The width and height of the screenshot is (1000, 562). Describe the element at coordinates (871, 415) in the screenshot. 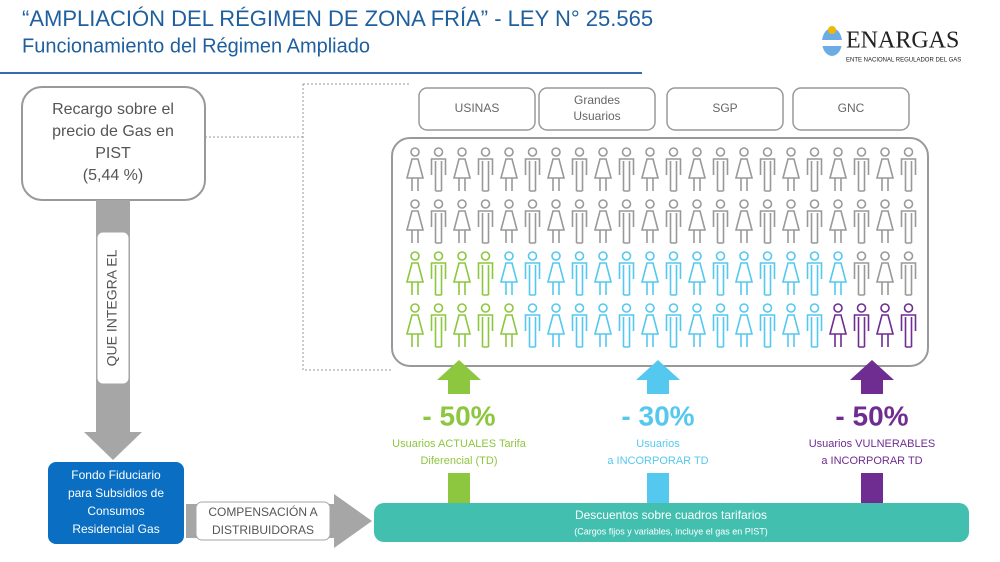

I see `discount-percent: - 50%` at that location.